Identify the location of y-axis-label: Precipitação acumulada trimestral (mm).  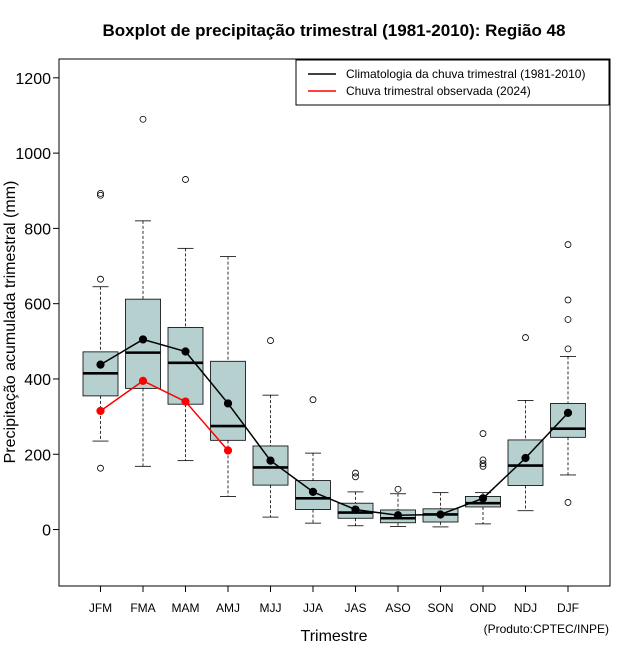
(10, 322).